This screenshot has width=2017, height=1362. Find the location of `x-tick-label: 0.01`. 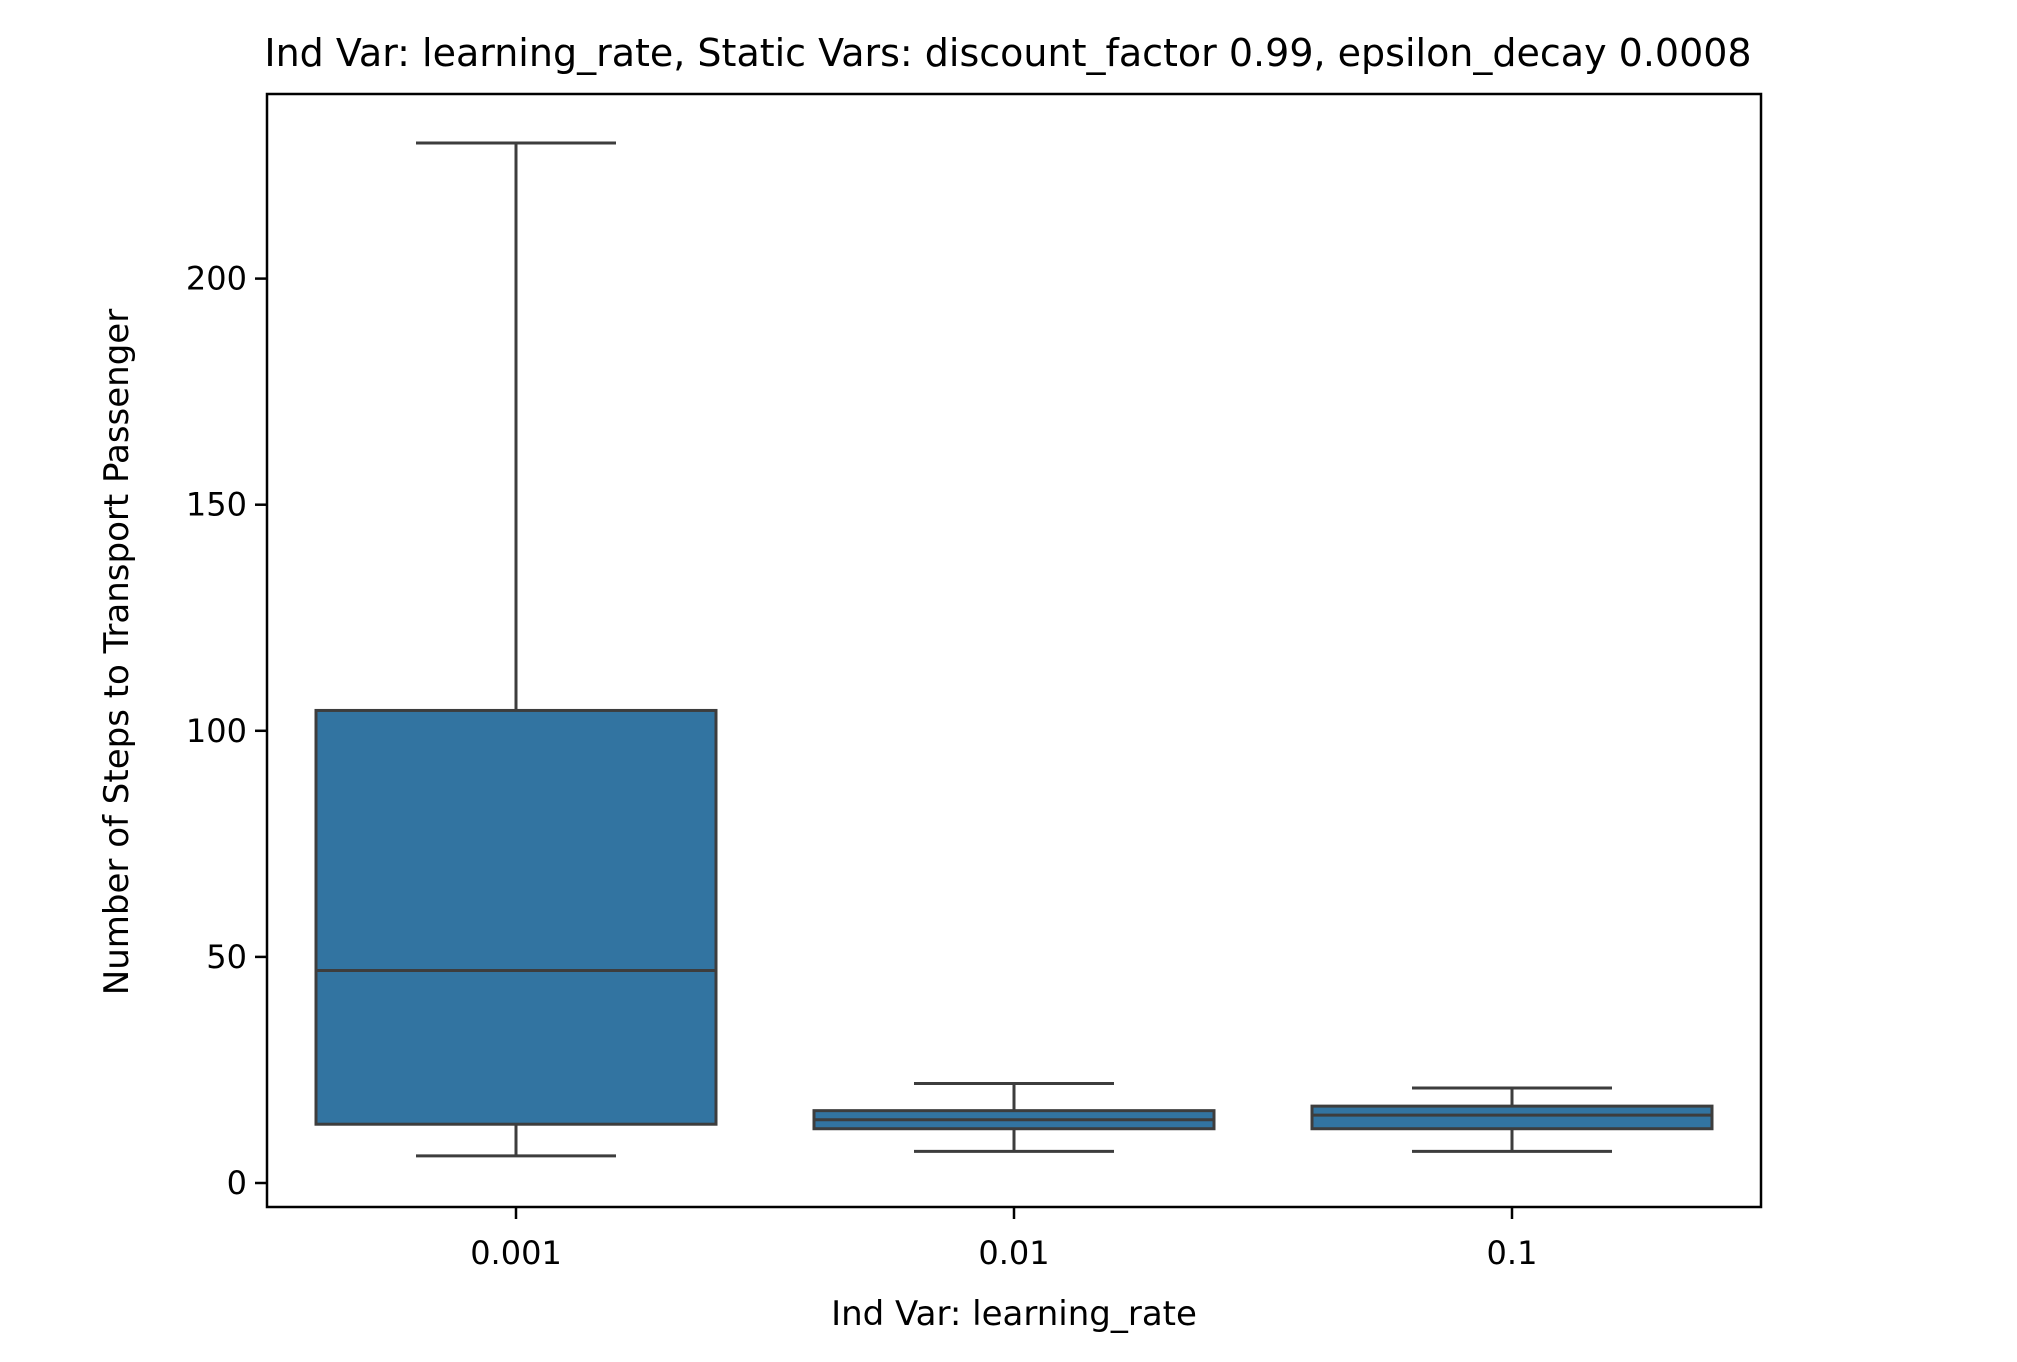

x-tick-label: 0.01 is located at coordinates (1013, 1253).